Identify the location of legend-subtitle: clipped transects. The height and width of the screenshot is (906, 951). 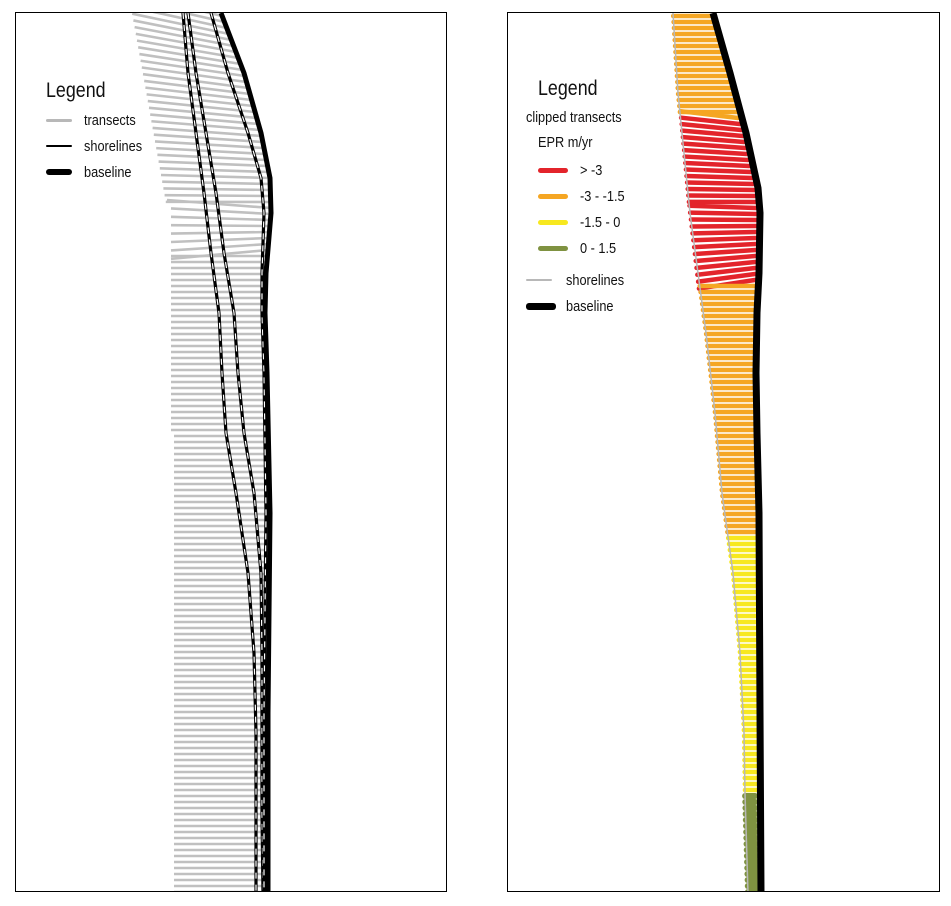
(574, 117).